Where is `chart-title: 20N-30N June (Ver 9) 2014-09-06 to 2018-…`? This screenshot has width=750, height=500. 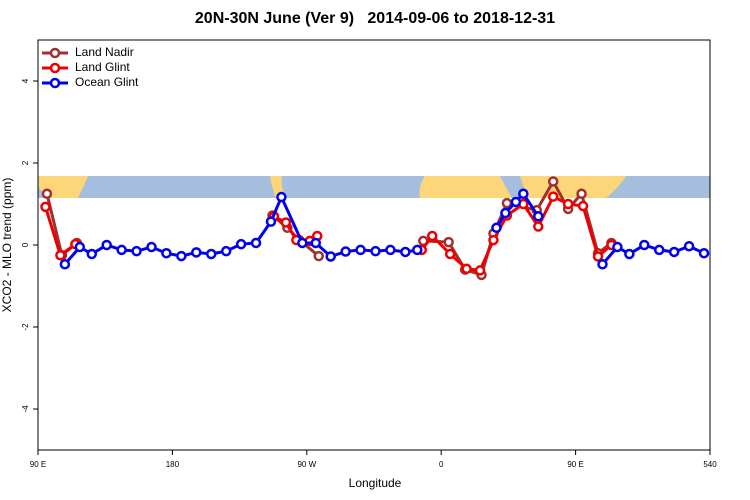 chart-title: 20N-30N June (Ver 9) 2014-09-06 to 2018-… is located at coordinates (375, 18).